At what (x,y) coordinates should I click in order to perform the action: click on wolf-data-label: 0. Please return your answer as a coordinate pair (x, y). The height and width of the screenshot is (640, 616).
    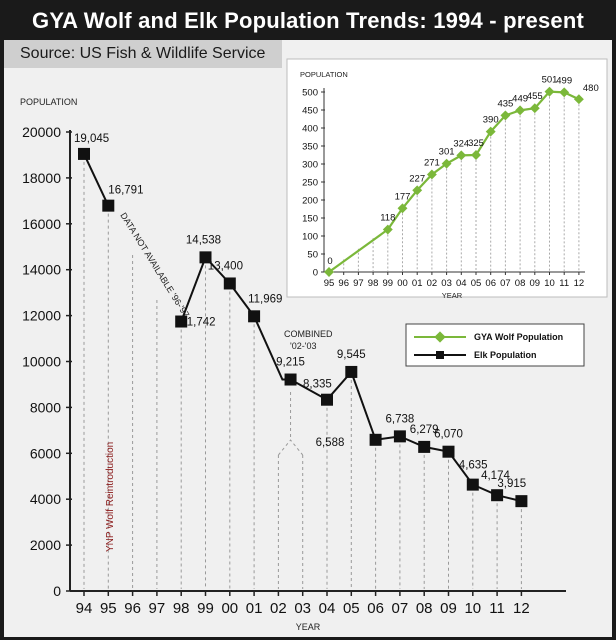
    Looking at the image, I should click on (329, 261).